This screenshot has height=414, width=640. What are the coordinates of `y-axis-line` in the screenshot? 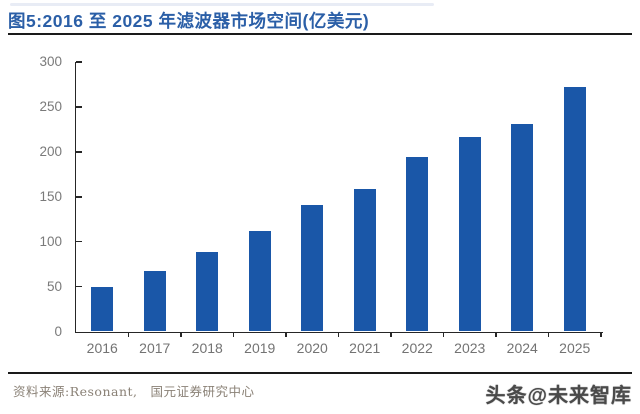 It's located at (75, 197).